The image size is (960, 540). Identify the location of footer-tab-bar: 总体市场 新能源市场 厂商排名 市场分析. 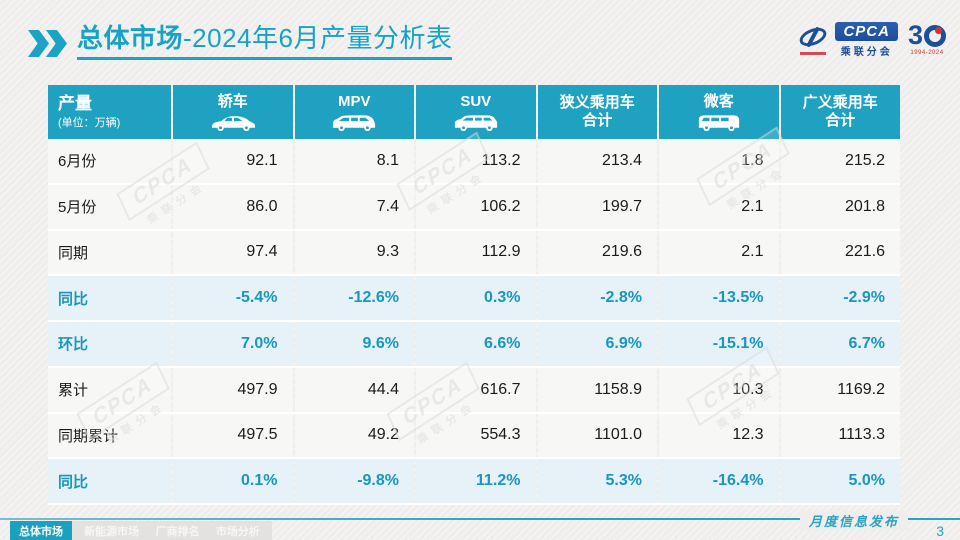
(141, 530).